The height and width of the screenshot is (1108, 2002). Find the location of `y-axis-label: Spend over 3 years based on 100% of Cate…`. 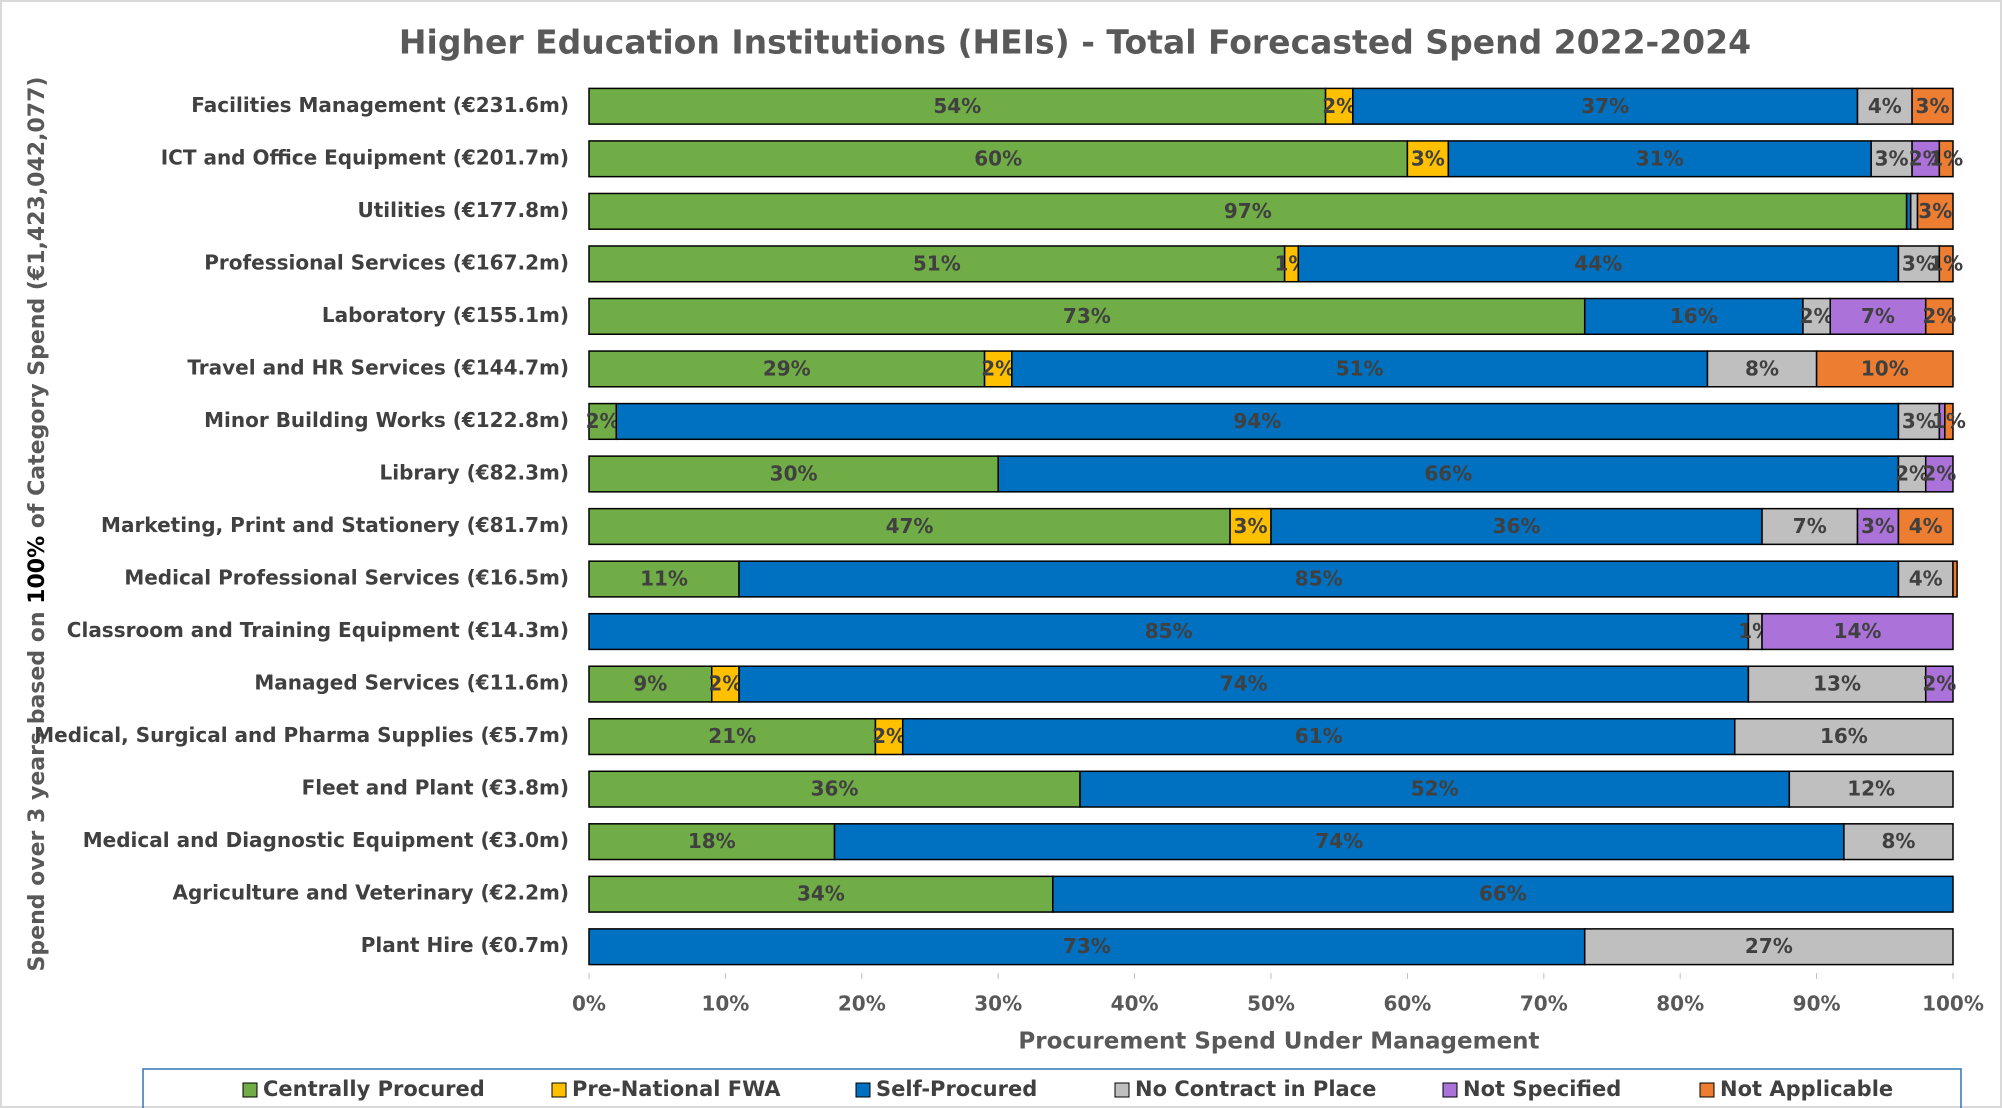

y-axis-label: Spend over 3 years based on 100% of Cate… is located at coordinates (37, 524).